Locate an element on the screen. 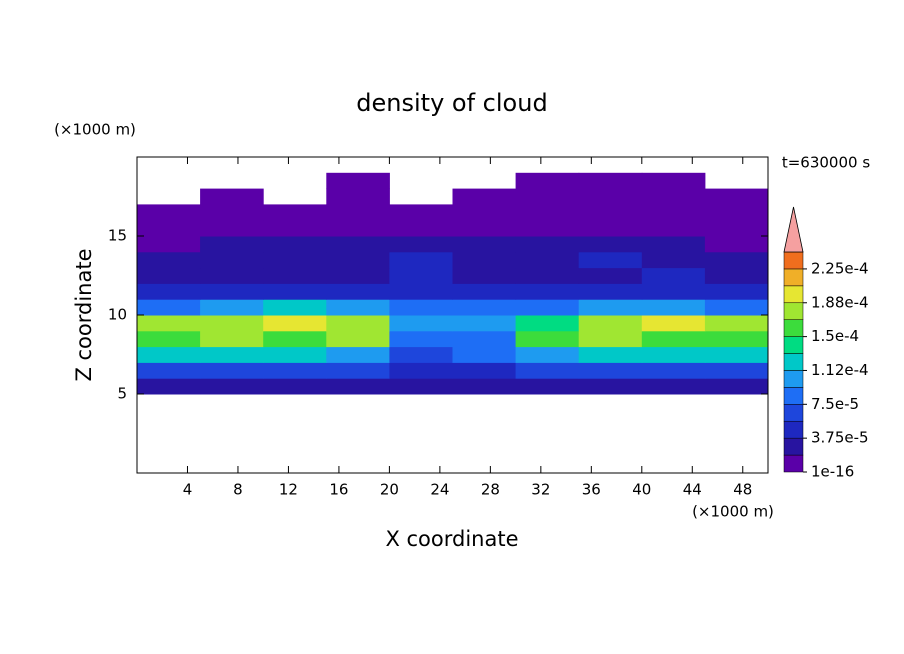 This screenshot has width=904, height=654. x-tick-label: 20 is located at coordinates (389, 490).